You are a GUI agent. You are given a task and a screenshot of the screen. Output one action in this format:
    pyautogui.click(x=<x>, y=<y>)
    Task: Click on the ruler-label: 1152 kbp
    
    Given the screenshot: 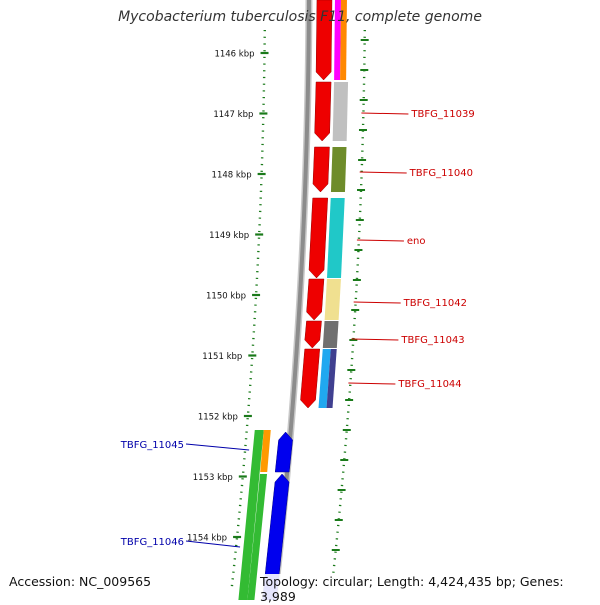 What is the action you would take?
    pyautogui.click(x=218, y=418)
    